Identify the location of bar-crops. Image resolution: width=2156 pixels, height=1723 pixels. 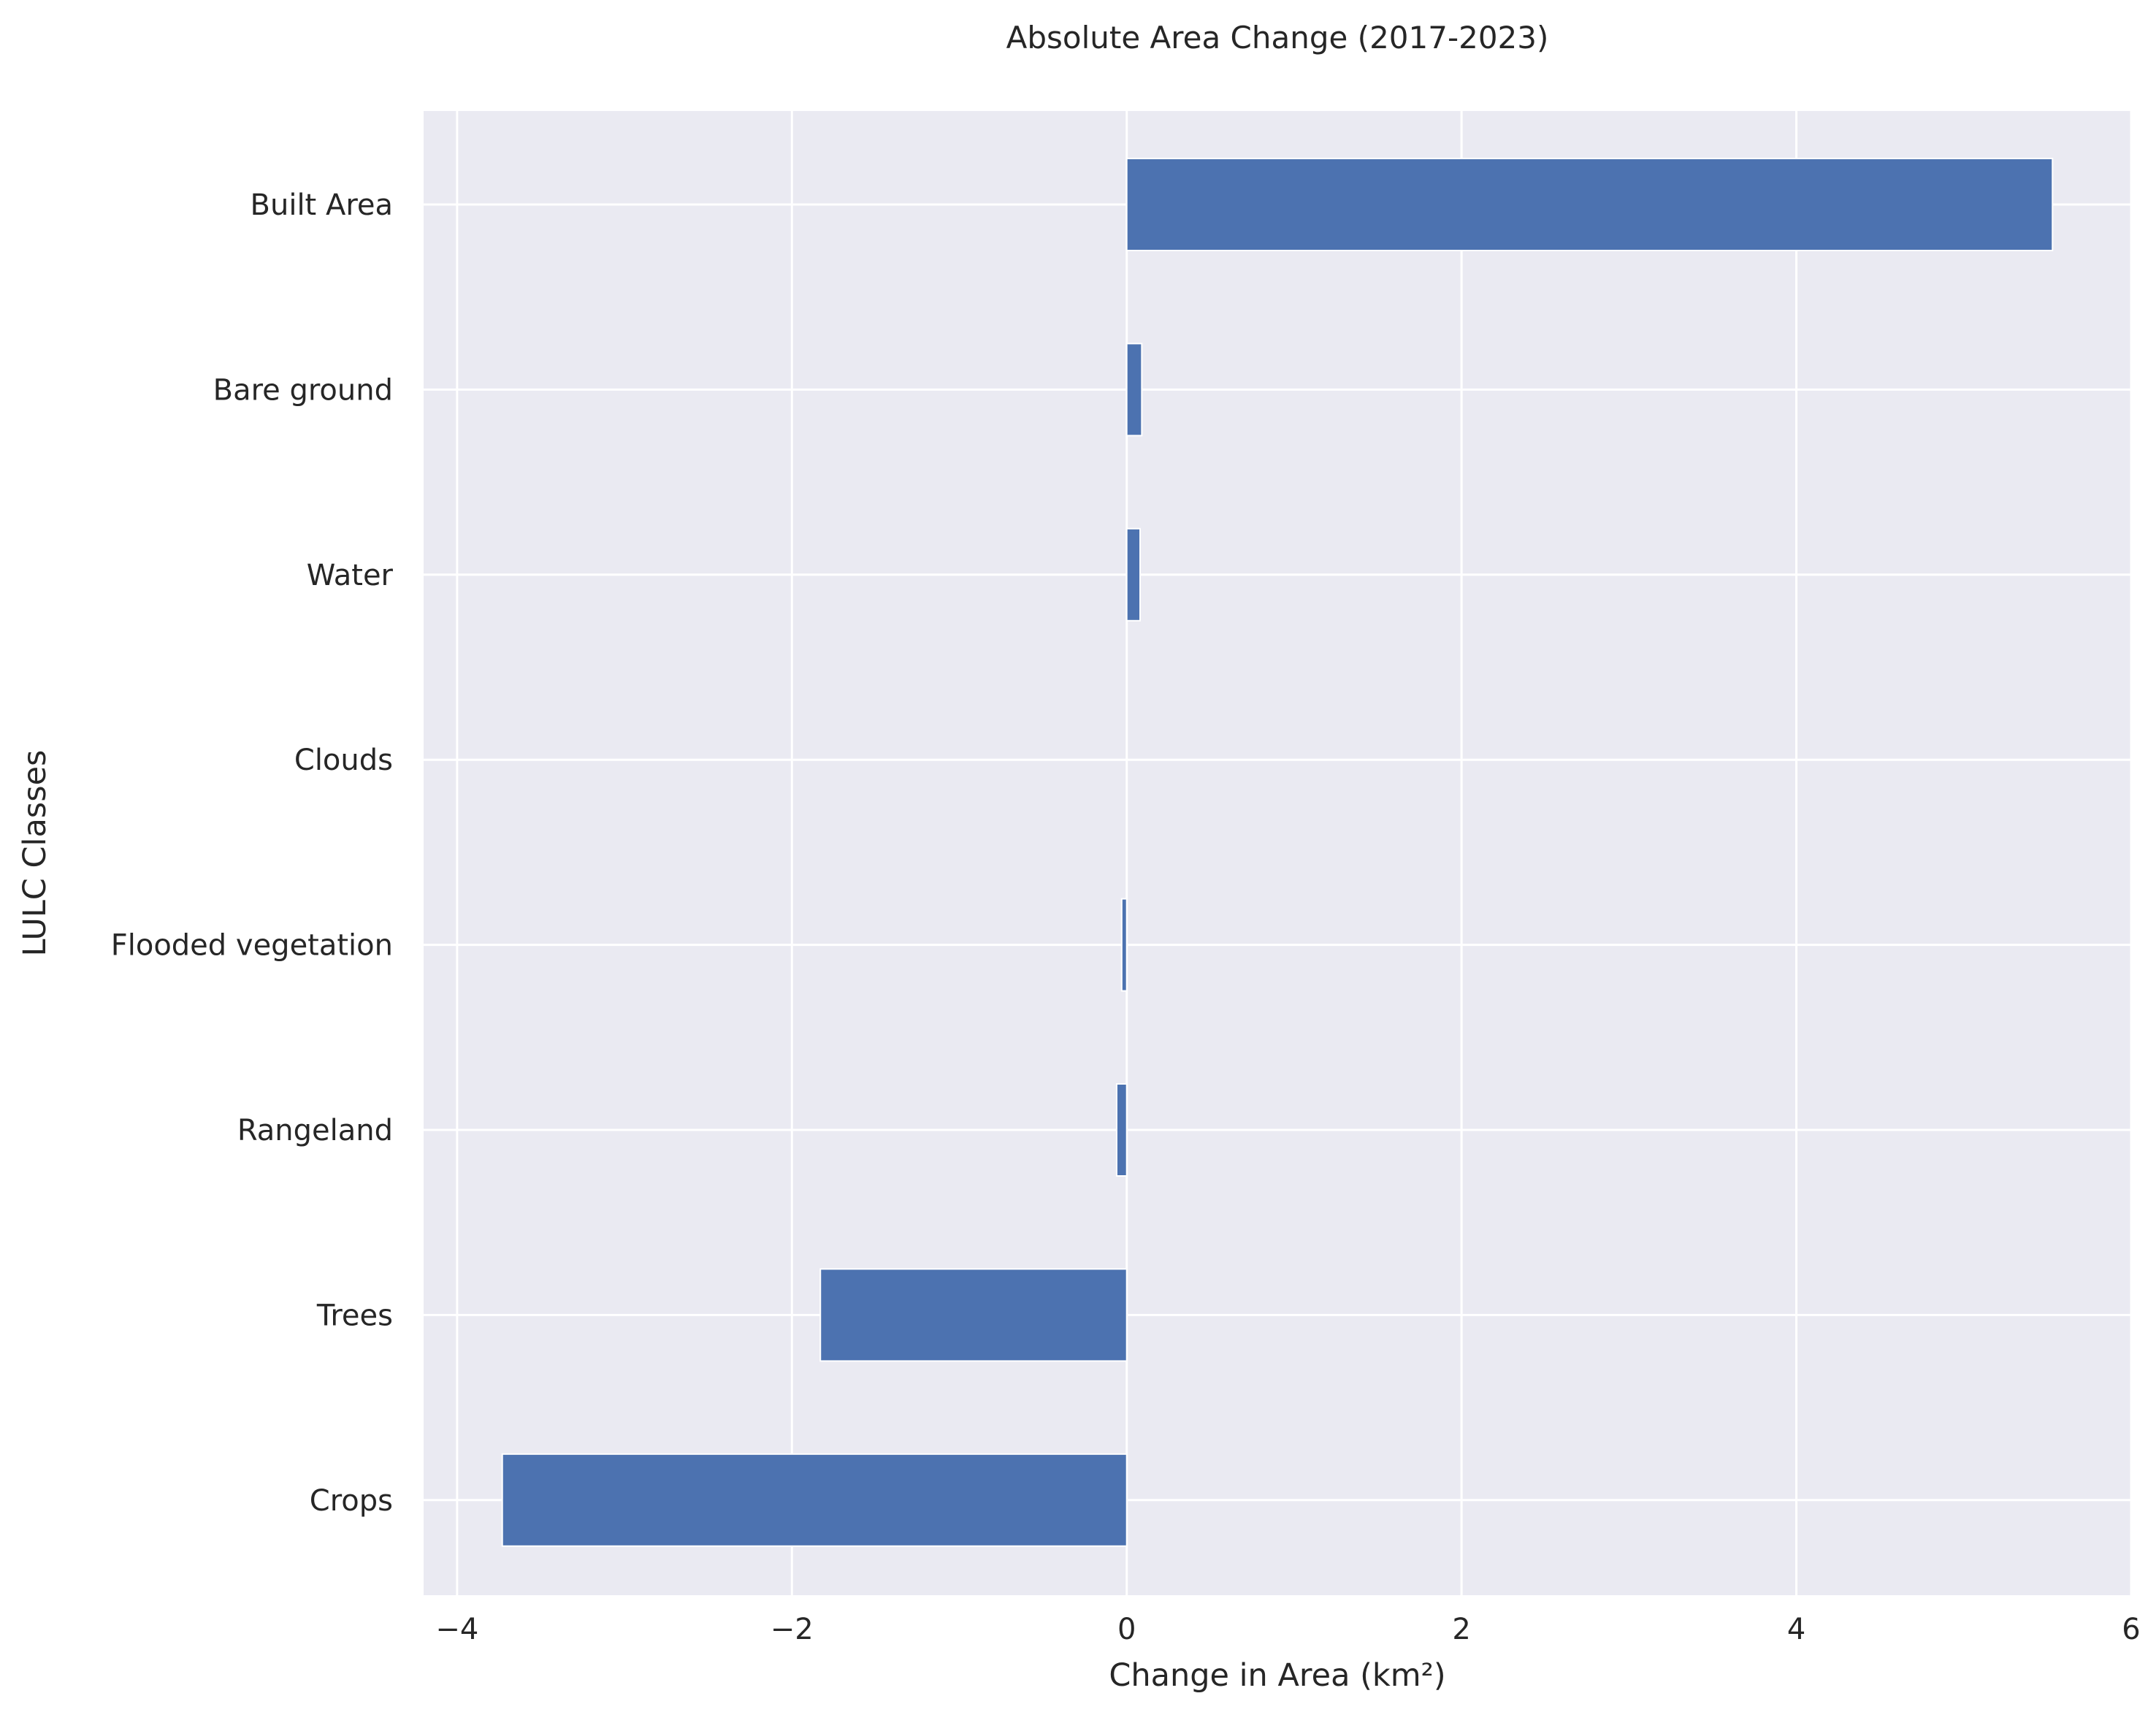
(814, 1500).